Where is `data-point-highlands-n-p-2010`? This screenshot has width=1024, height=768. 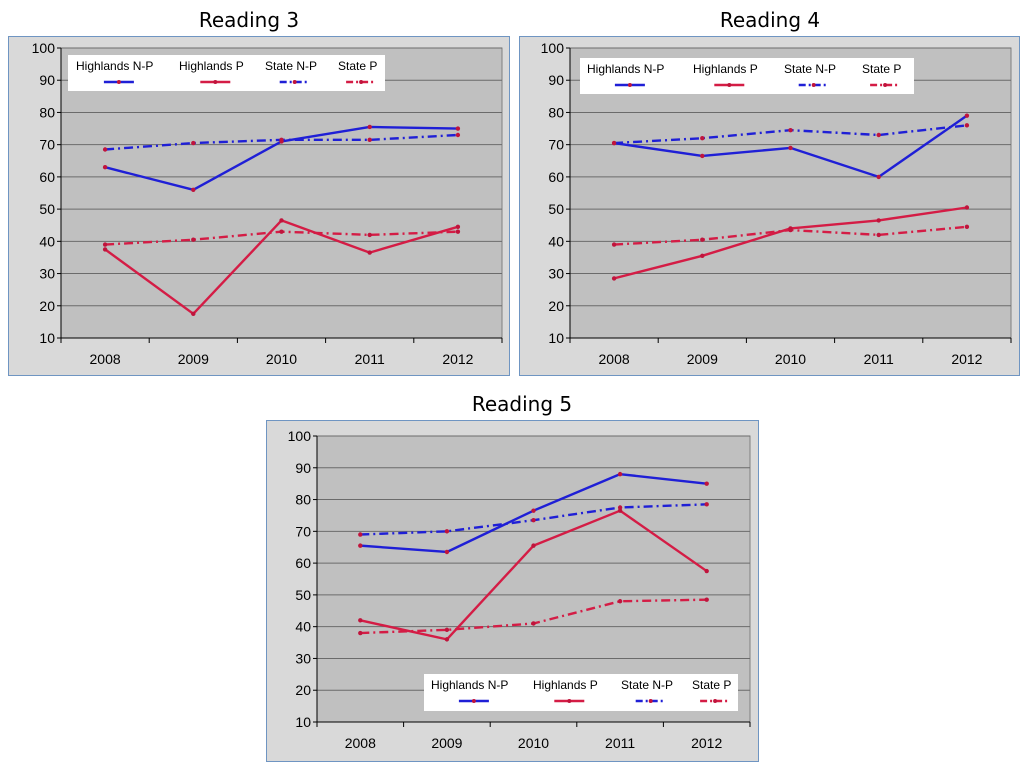 data-point-highlands-n-p-2010 is located at coordinates (533, 510).